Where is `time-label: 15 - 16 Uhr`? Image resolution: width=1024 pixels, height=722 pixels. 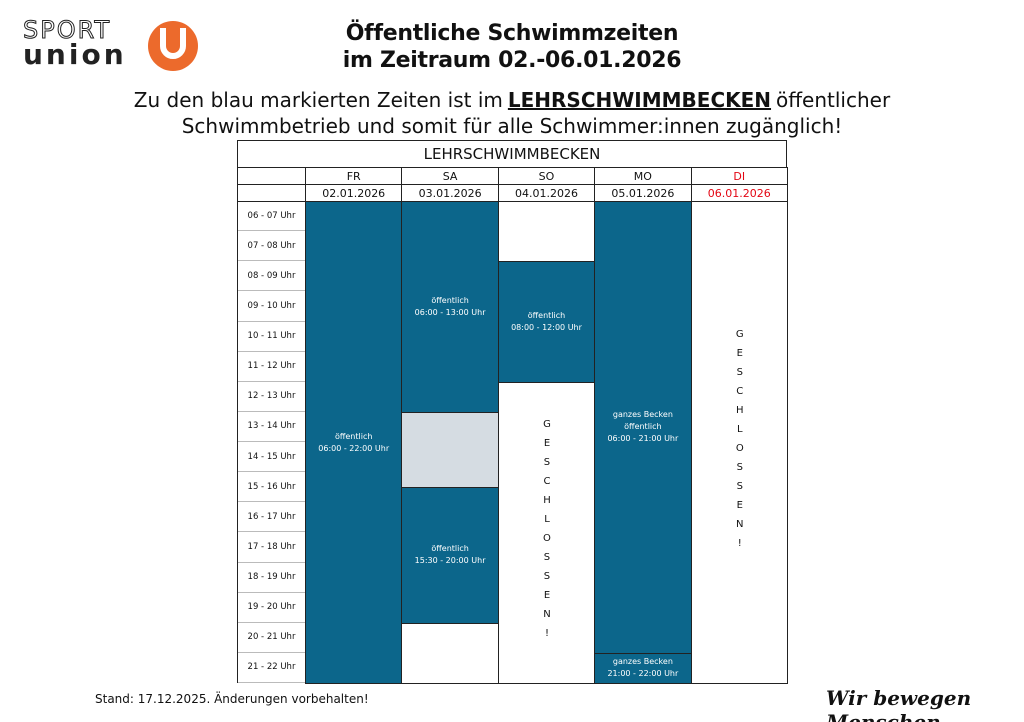 time-label: 15 - 16 Uhr is located at coordinates (271, 487).